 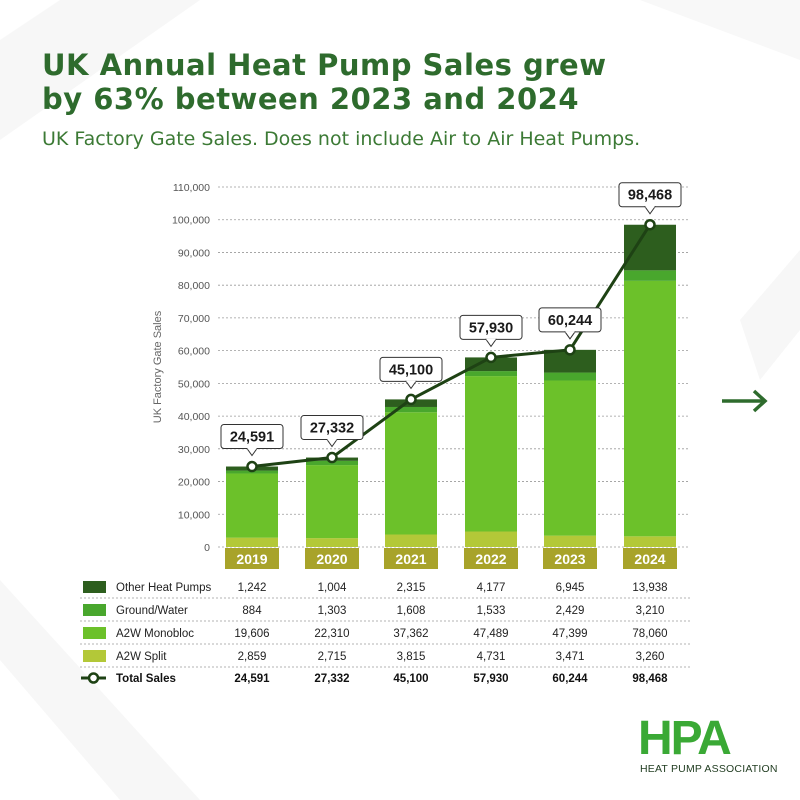 I want to click on x-tick-label: 2023, so click(x=569, y=559).